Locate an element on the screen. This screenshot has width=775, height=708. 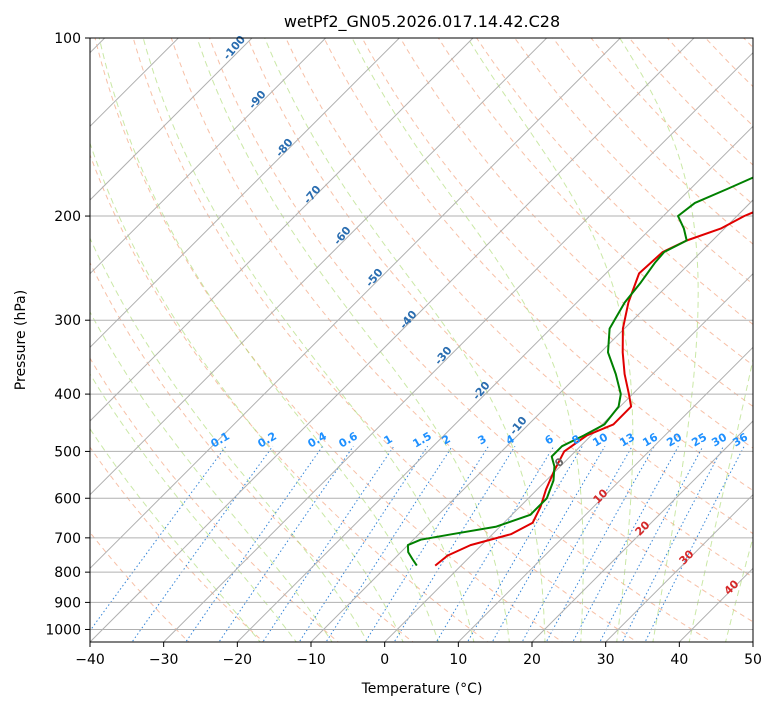
y-tick-label: 100 is located at coordinates (67, 39).